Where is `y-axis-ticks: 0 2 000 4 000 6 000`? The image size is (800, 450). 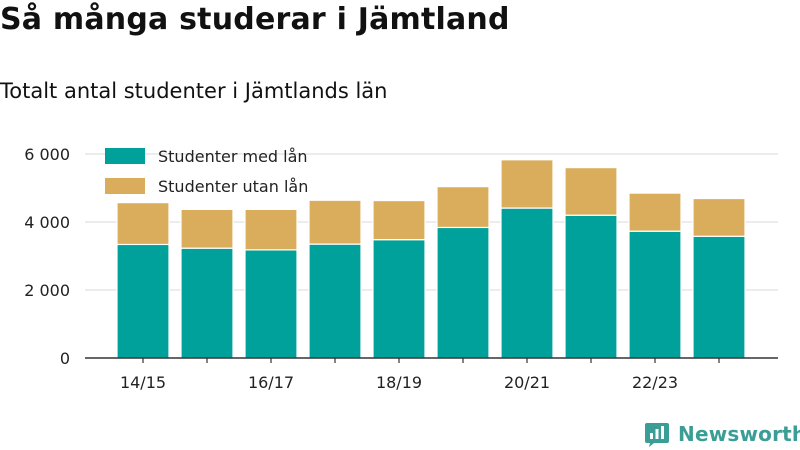 y-axis-ticks: 0 2 000 4 000 6 000 is located at coordinates (47, 256).